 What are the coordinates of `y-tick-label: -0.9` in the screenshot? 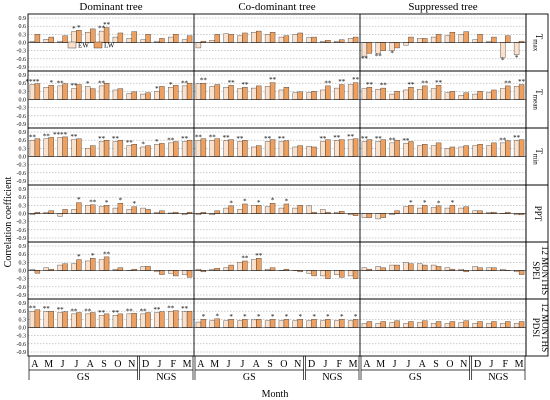 It's located at (22, 68).